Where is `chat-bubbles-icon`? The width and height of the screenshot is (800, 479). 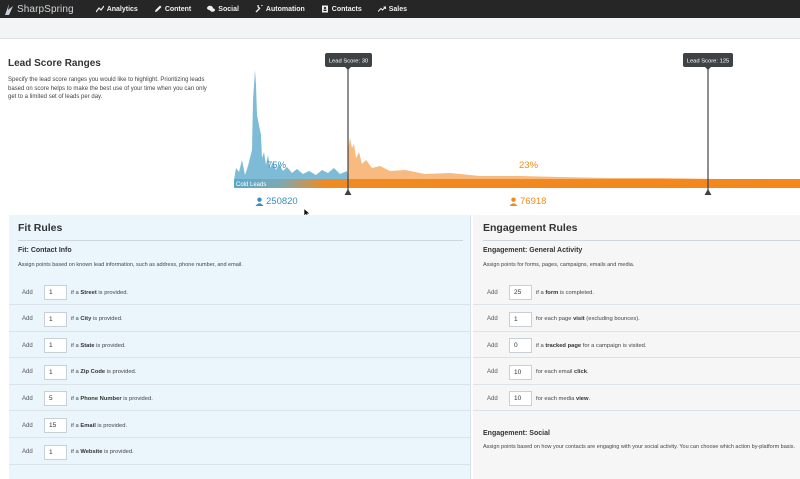 chat-bubbles-icon is located at coordinates (211, 9).